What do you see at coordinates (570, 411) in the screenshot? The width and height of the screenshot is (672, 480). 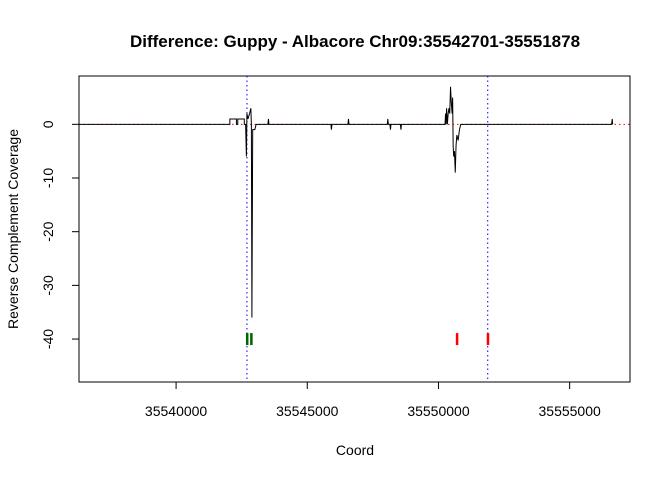 I see `x-tick-label: 35555000` at bounding box center [570, 411].